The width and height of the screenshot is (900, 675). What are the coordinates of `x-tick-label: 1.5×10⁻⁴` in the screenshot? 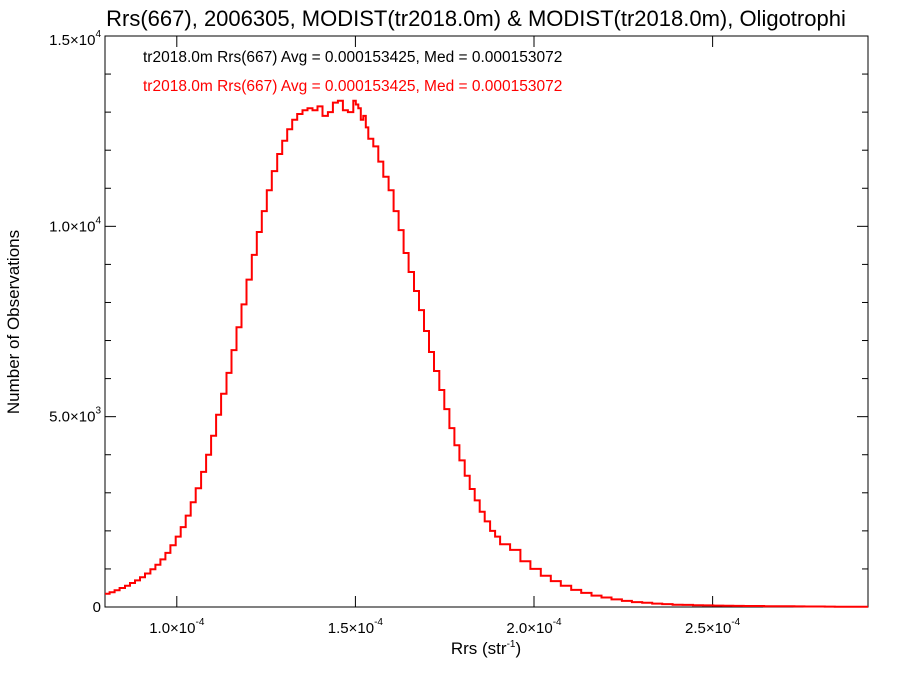 It's located at (356, 627).